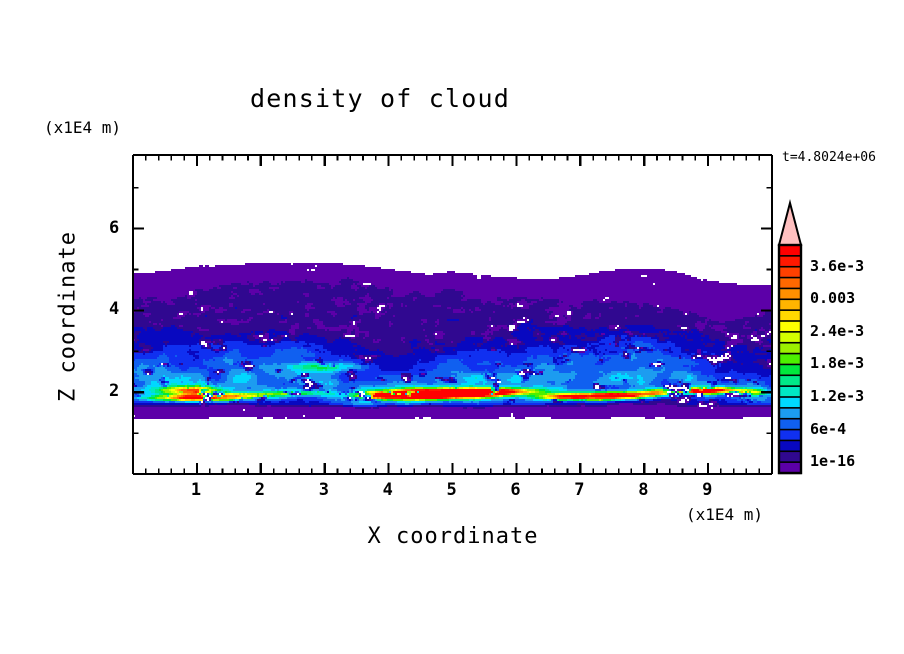  I want to click on x-tick-label: 7, so click(579, 490).